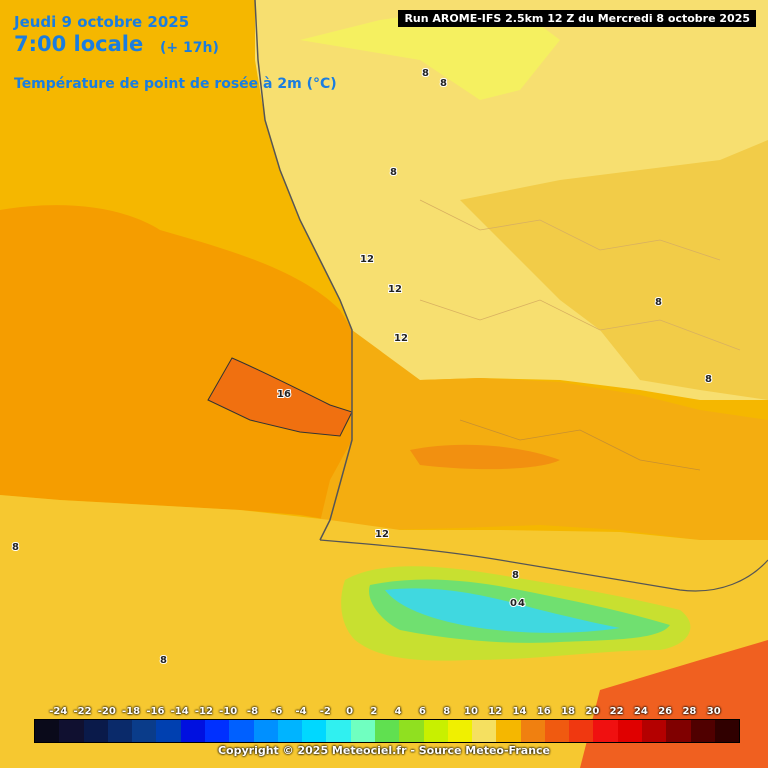  Describe the element at coordinates (303, 270) in the screenshot. I see `coastline` at that location.